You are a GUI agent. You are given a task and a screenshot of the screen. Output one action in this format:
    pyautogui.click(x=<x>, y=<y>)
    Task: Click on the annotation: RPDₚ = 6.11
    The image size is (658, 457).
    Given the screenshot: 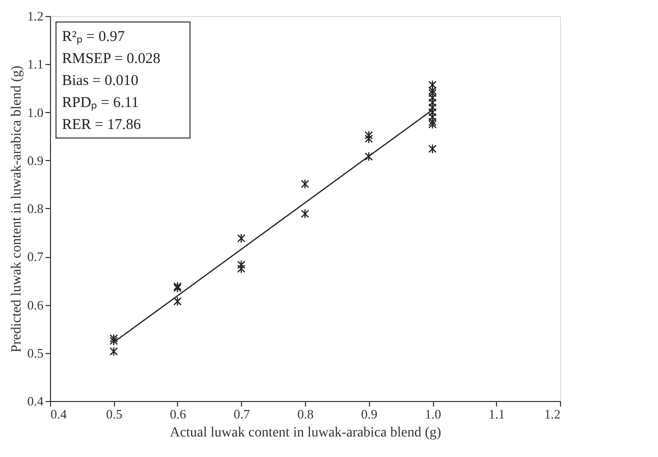 What is the action you would take?
    pyautogui.click(x=100, y=103)
    